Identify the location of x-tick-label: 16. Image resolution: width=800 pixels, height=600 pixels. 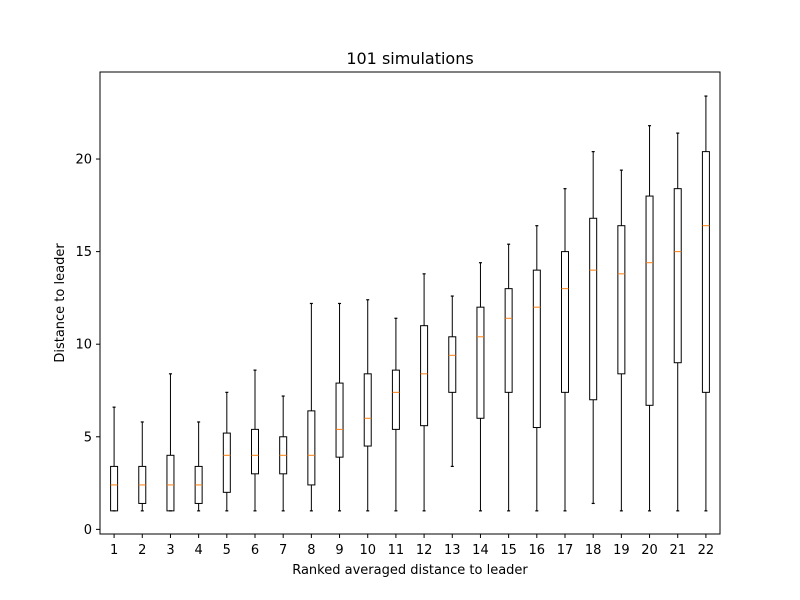
(537, 550).